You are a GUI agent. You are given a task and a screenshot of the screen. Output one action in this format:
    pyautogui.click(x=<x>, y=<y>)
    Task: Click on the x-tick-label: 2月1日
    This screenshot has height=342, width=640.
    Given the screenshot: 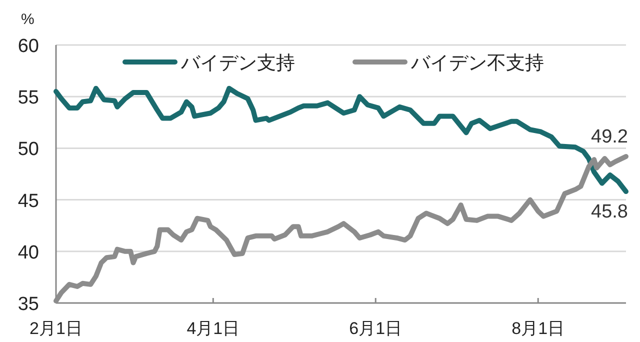 What is the action you would take?
    pyautogui.click(x=56, y=328)
    